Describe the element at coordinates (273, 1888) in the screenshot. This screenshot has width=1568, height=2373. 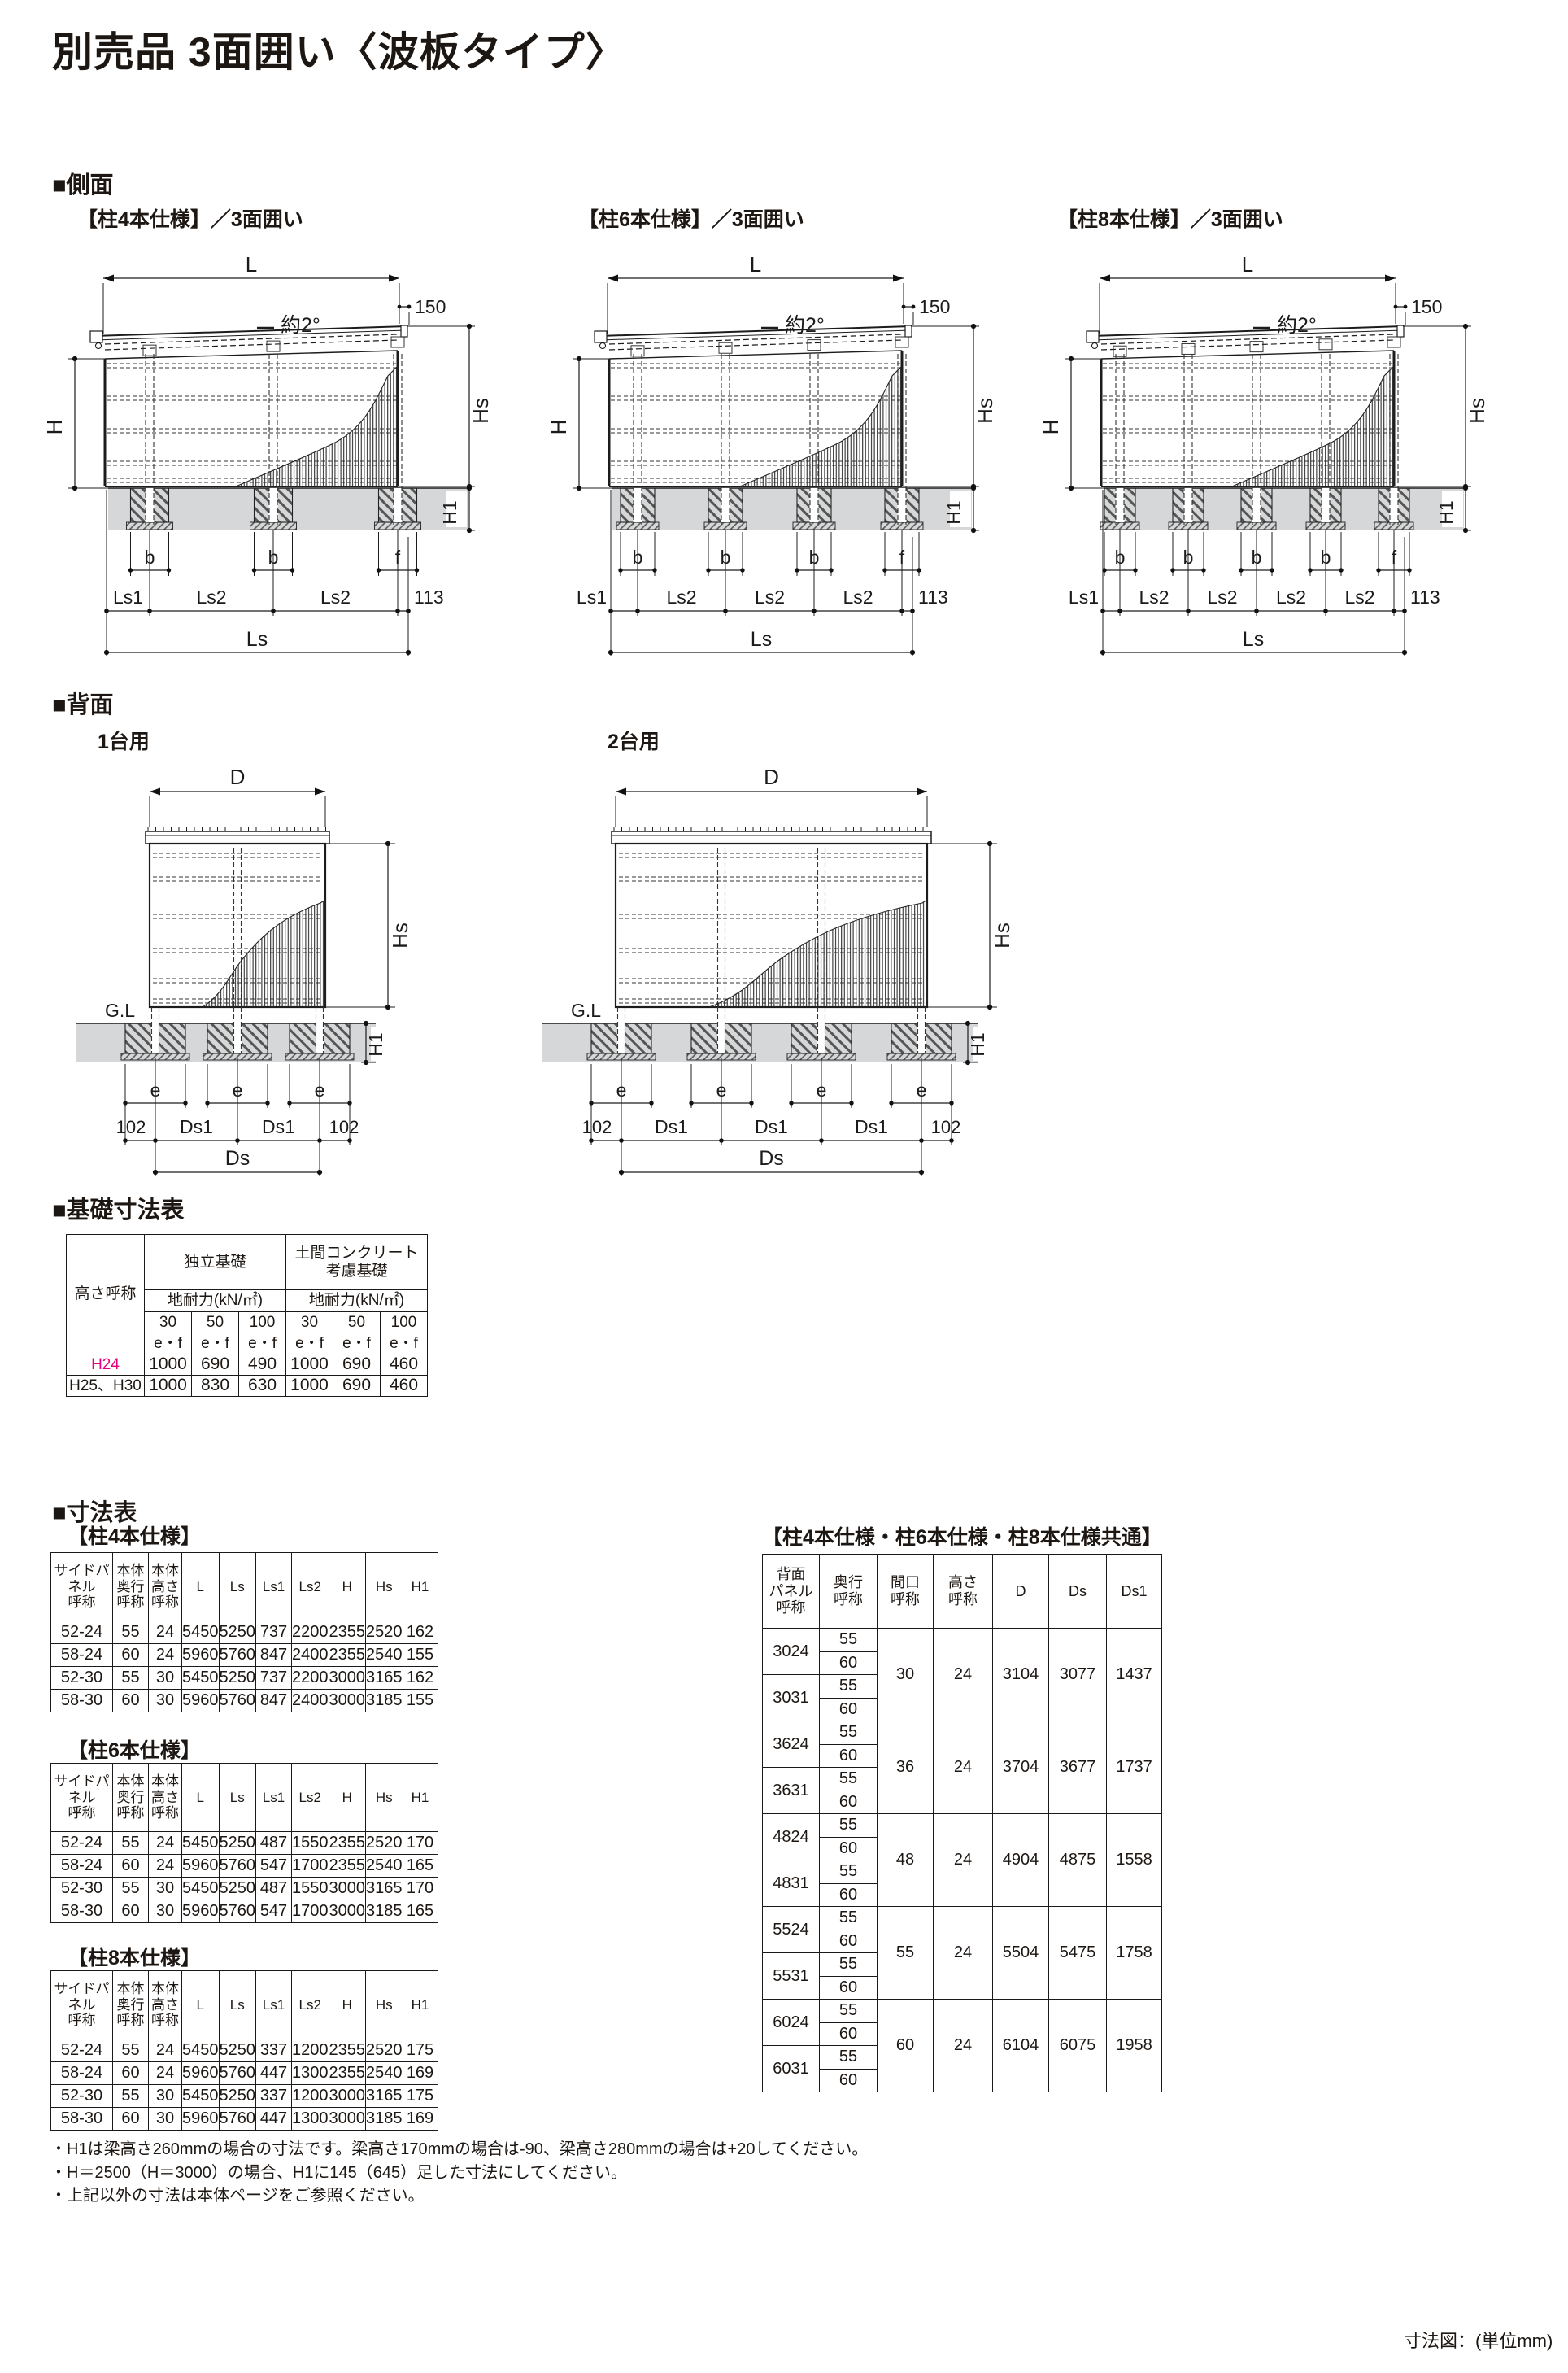
I see `dim-value: 487` at that location.